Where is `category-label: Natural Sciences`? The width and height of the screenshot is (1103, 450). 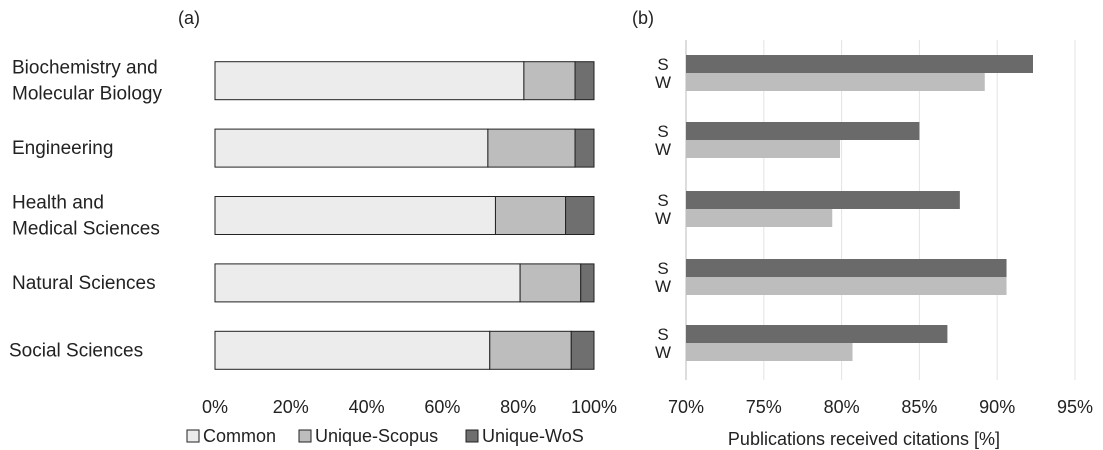 category-label: Natural Sciences is located at coordinates (84, 283).